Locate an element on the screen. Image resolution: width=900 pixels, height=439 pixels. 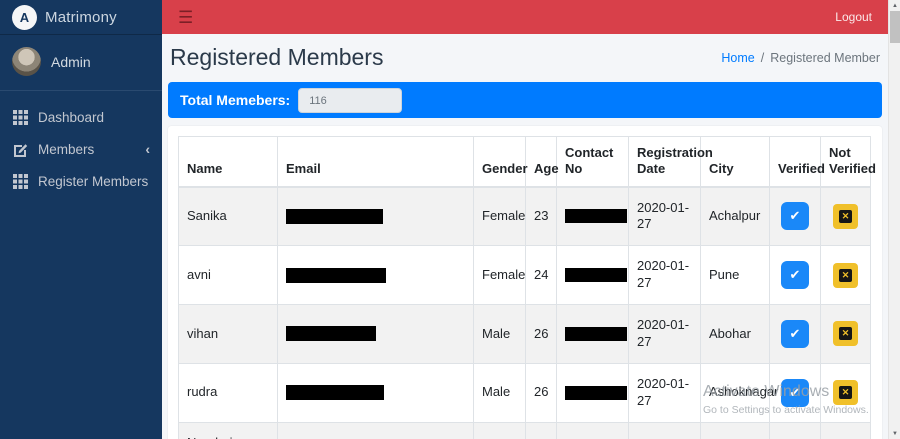
breadcrumb-current: Registered Member is located at coordinates (825, 57).